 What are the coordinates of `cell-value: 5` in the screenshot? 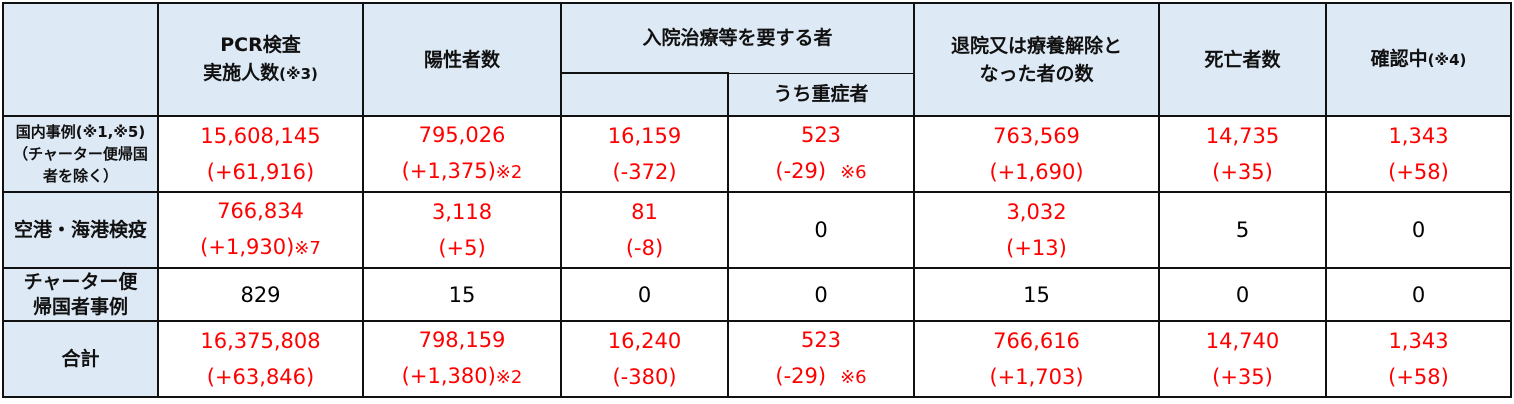 It's located at (1242, 230).